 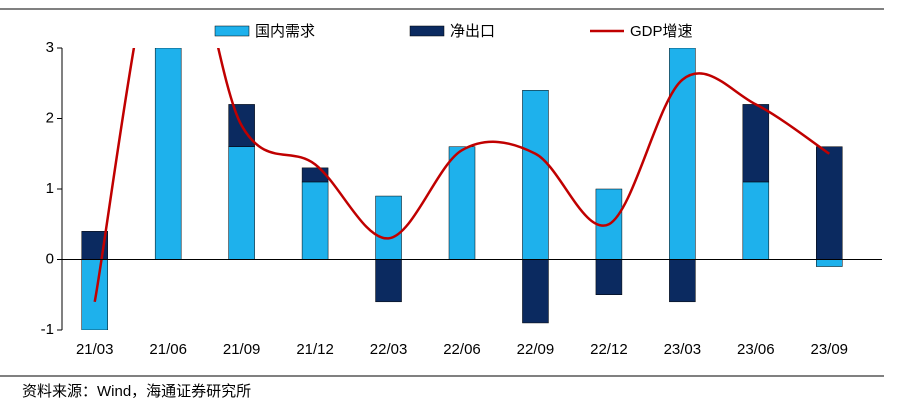 What do you see at coordinates (50, 47) in the screenshot?
I see `y-tick-label: 3` at bounding box center [50, 47].